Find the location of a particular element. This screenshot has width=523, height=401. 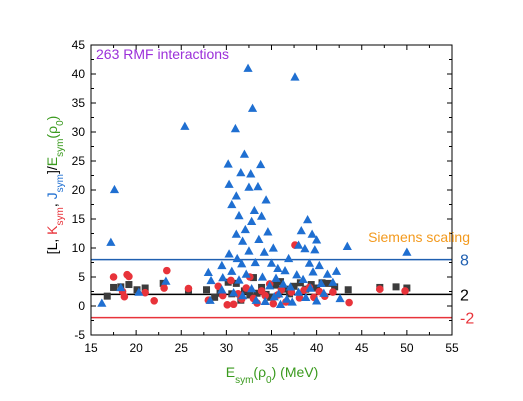

x-tick-label: 40 is located at coordinates (317, 348).